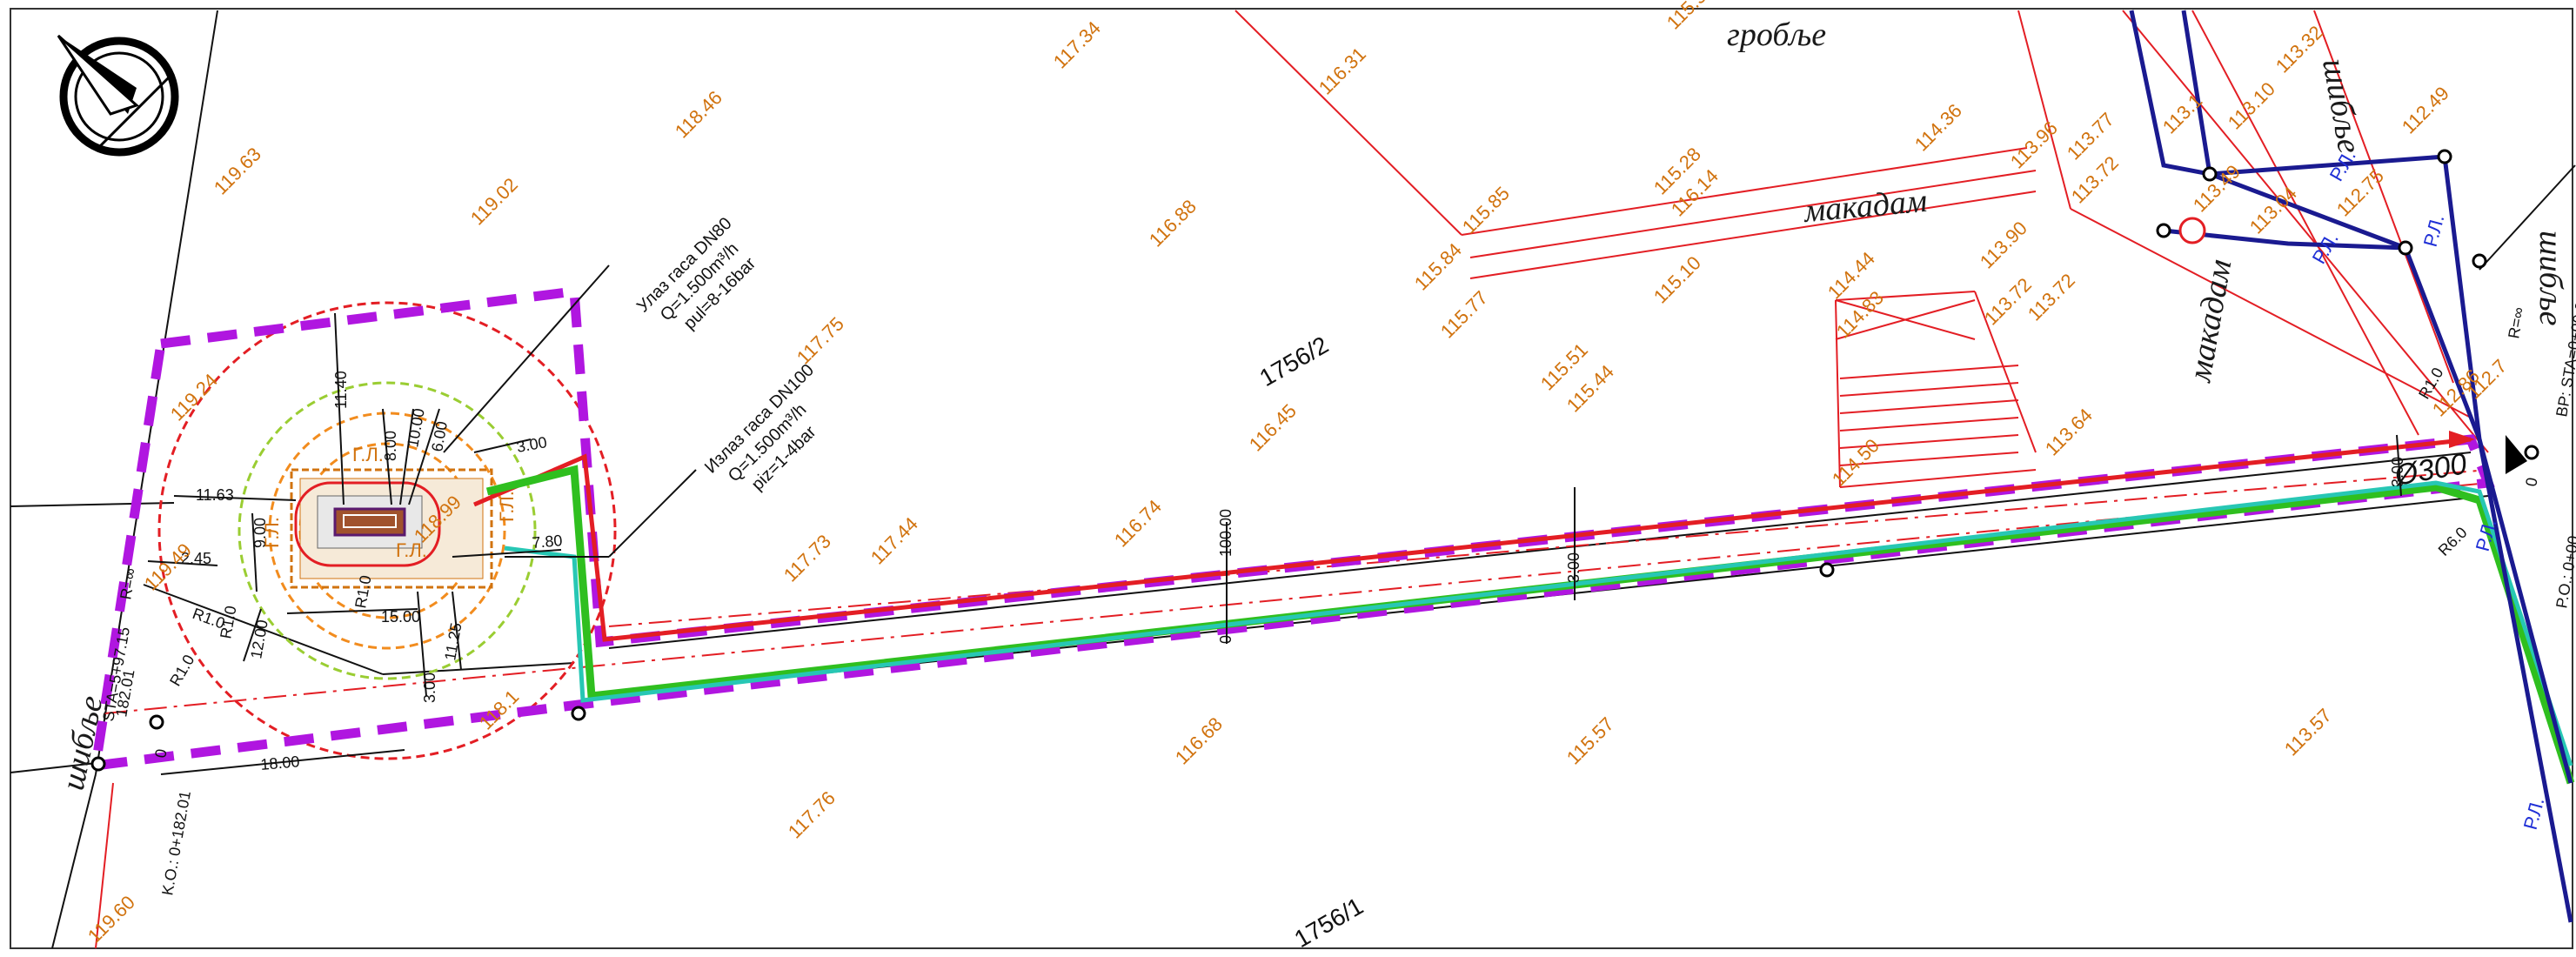 This screenshot has height=957, width=2576. Describe the element at coordinates (390, 446) in the screenshot. I see `dim-8-00: 8.00` at that location.